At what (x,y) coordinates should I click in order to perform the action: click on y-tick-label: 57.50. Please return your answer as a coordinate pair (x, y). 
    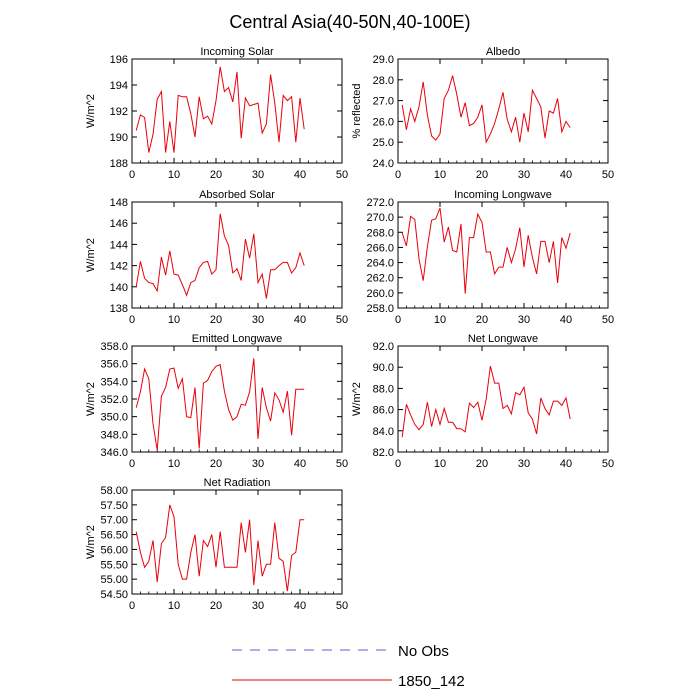
    Looking at the image, I should click on (114, 506).